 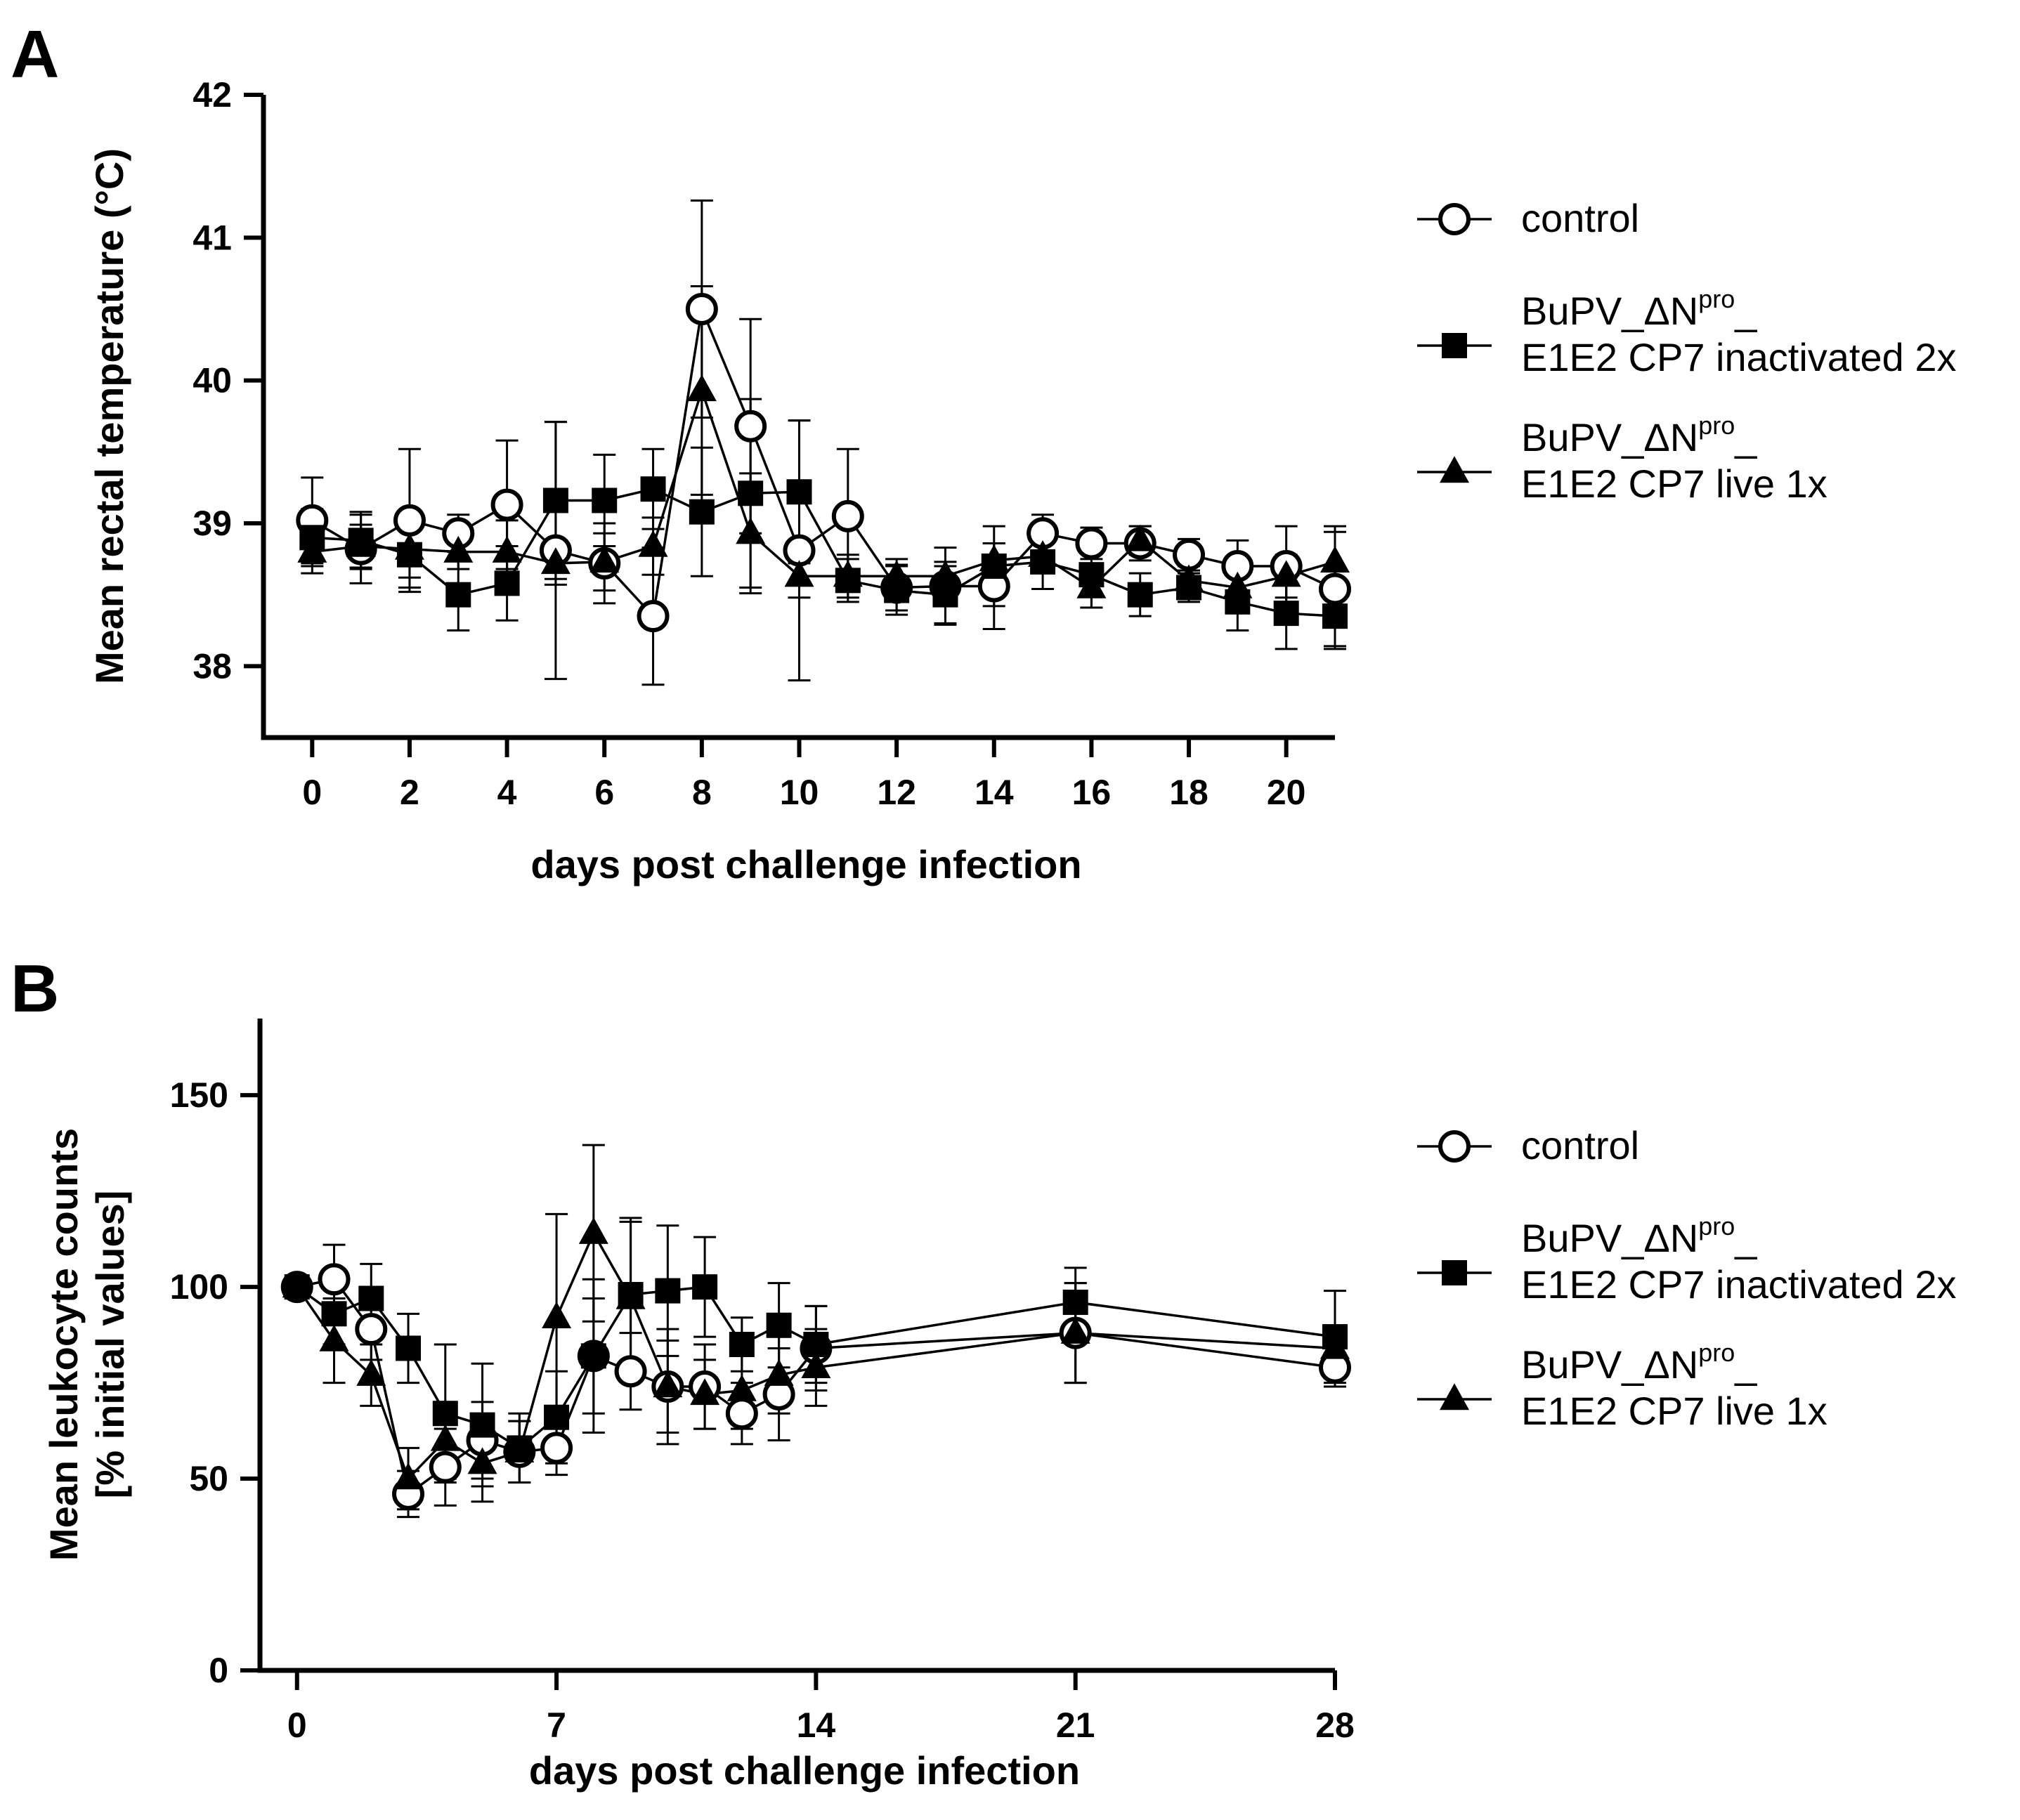 I want to click on x-tick-label: 2, so click(x=409, y=793).